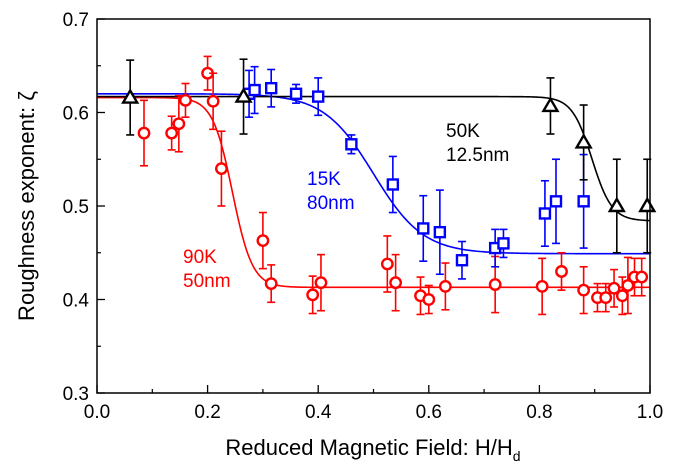 The width and height of the screenshot is (685, 473). I want to click on x-tick-label: 0.4, so click(318, 412).